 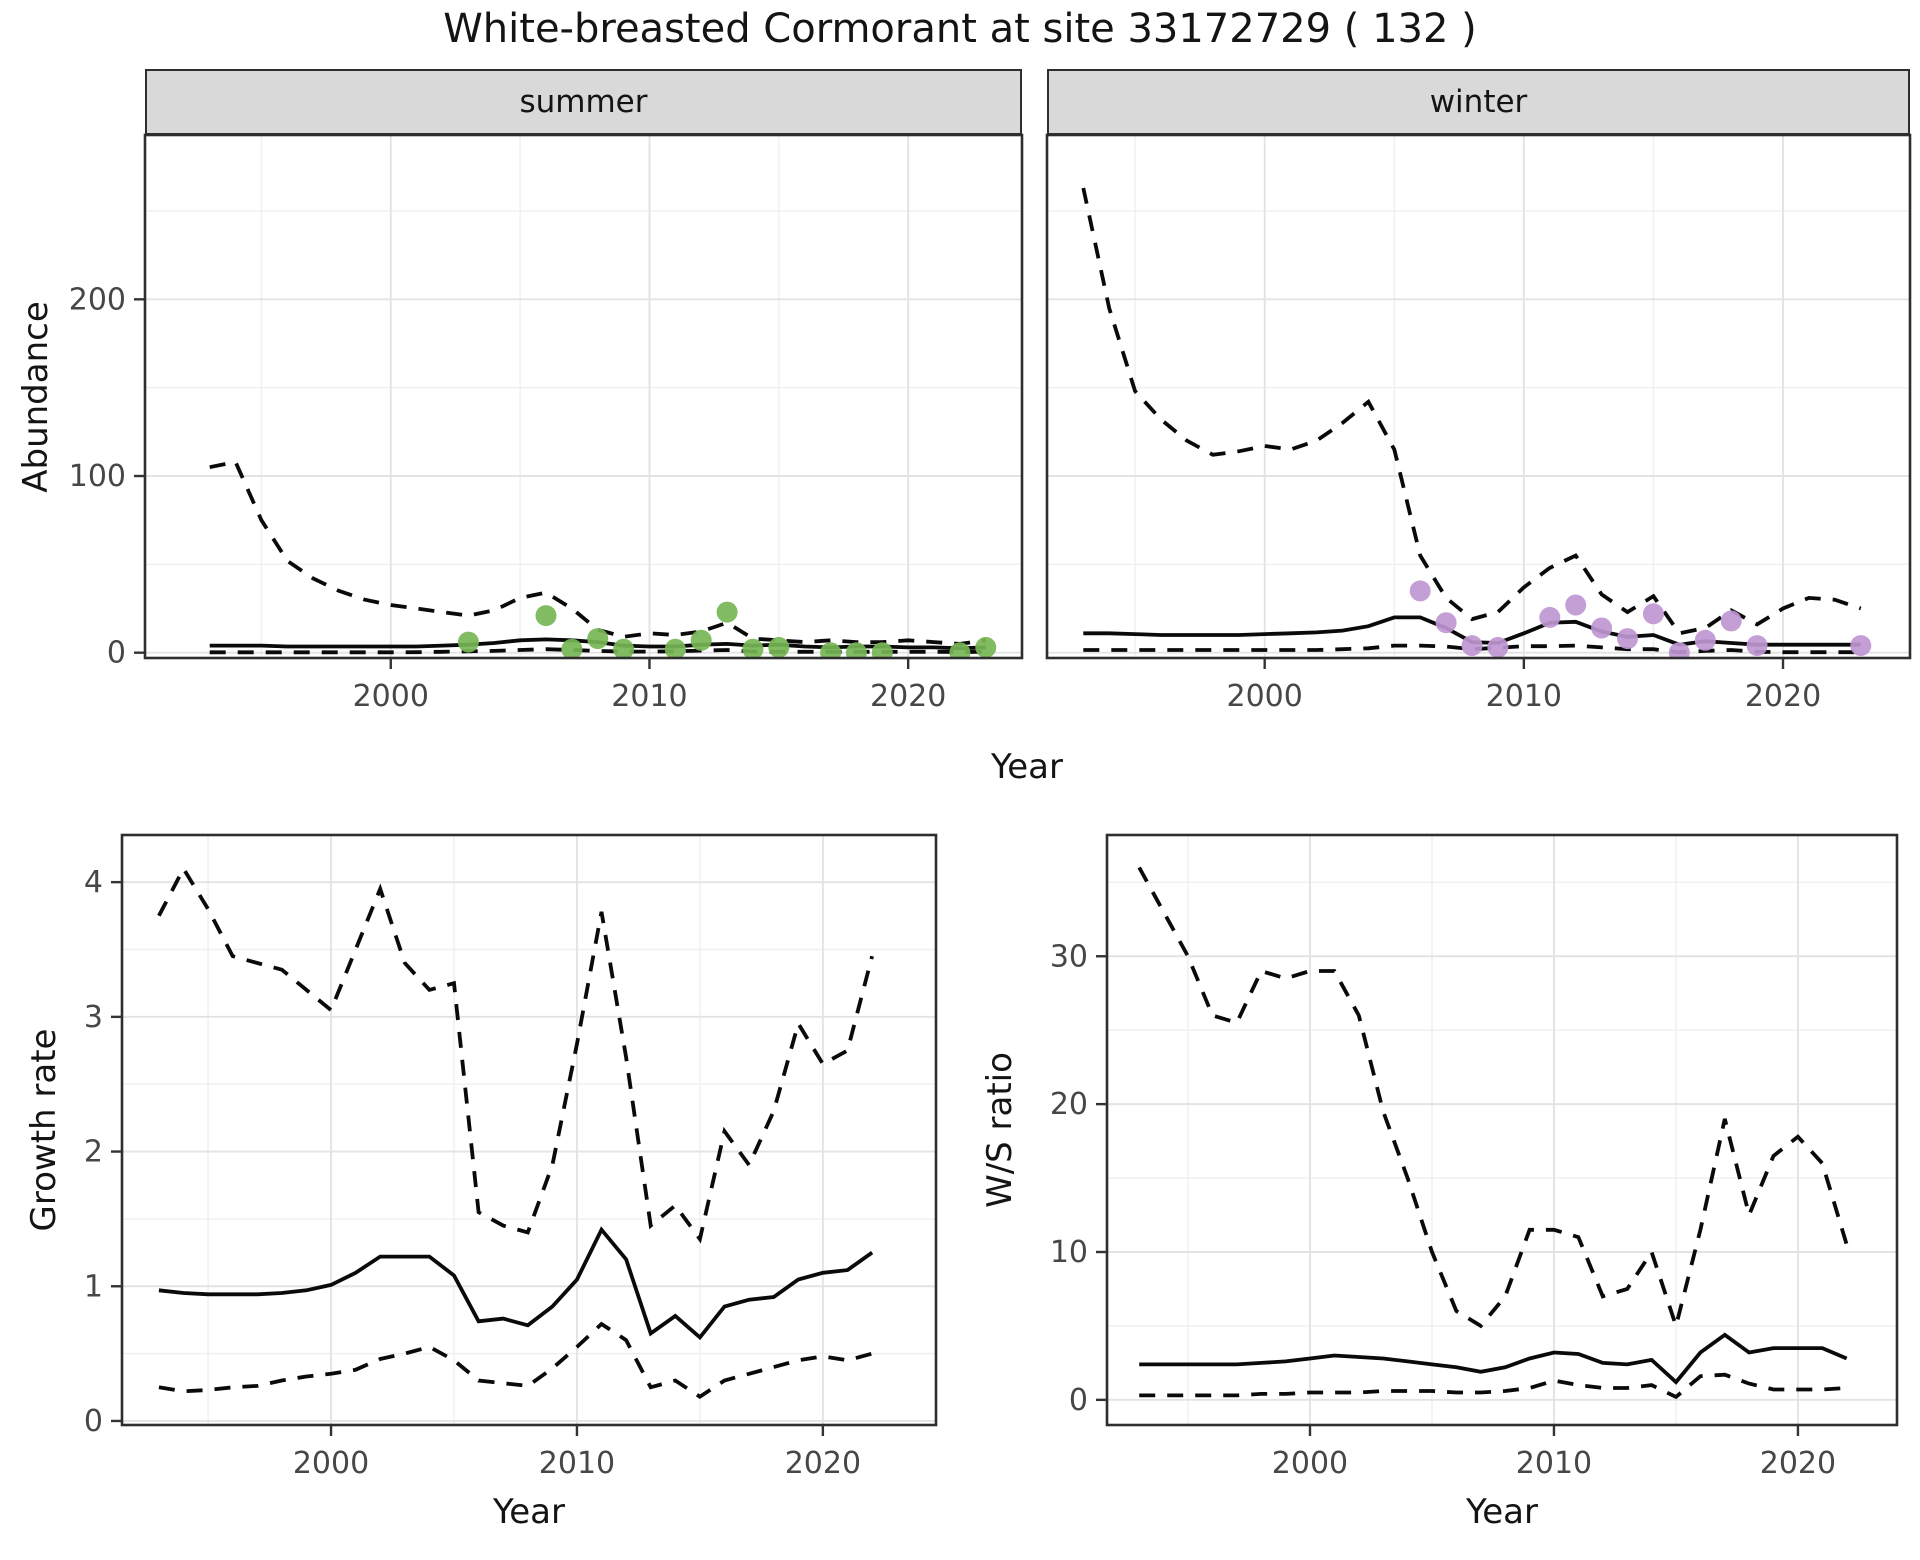 I want to click on facet-strip-summer: summer, so click(x=583, y=102).